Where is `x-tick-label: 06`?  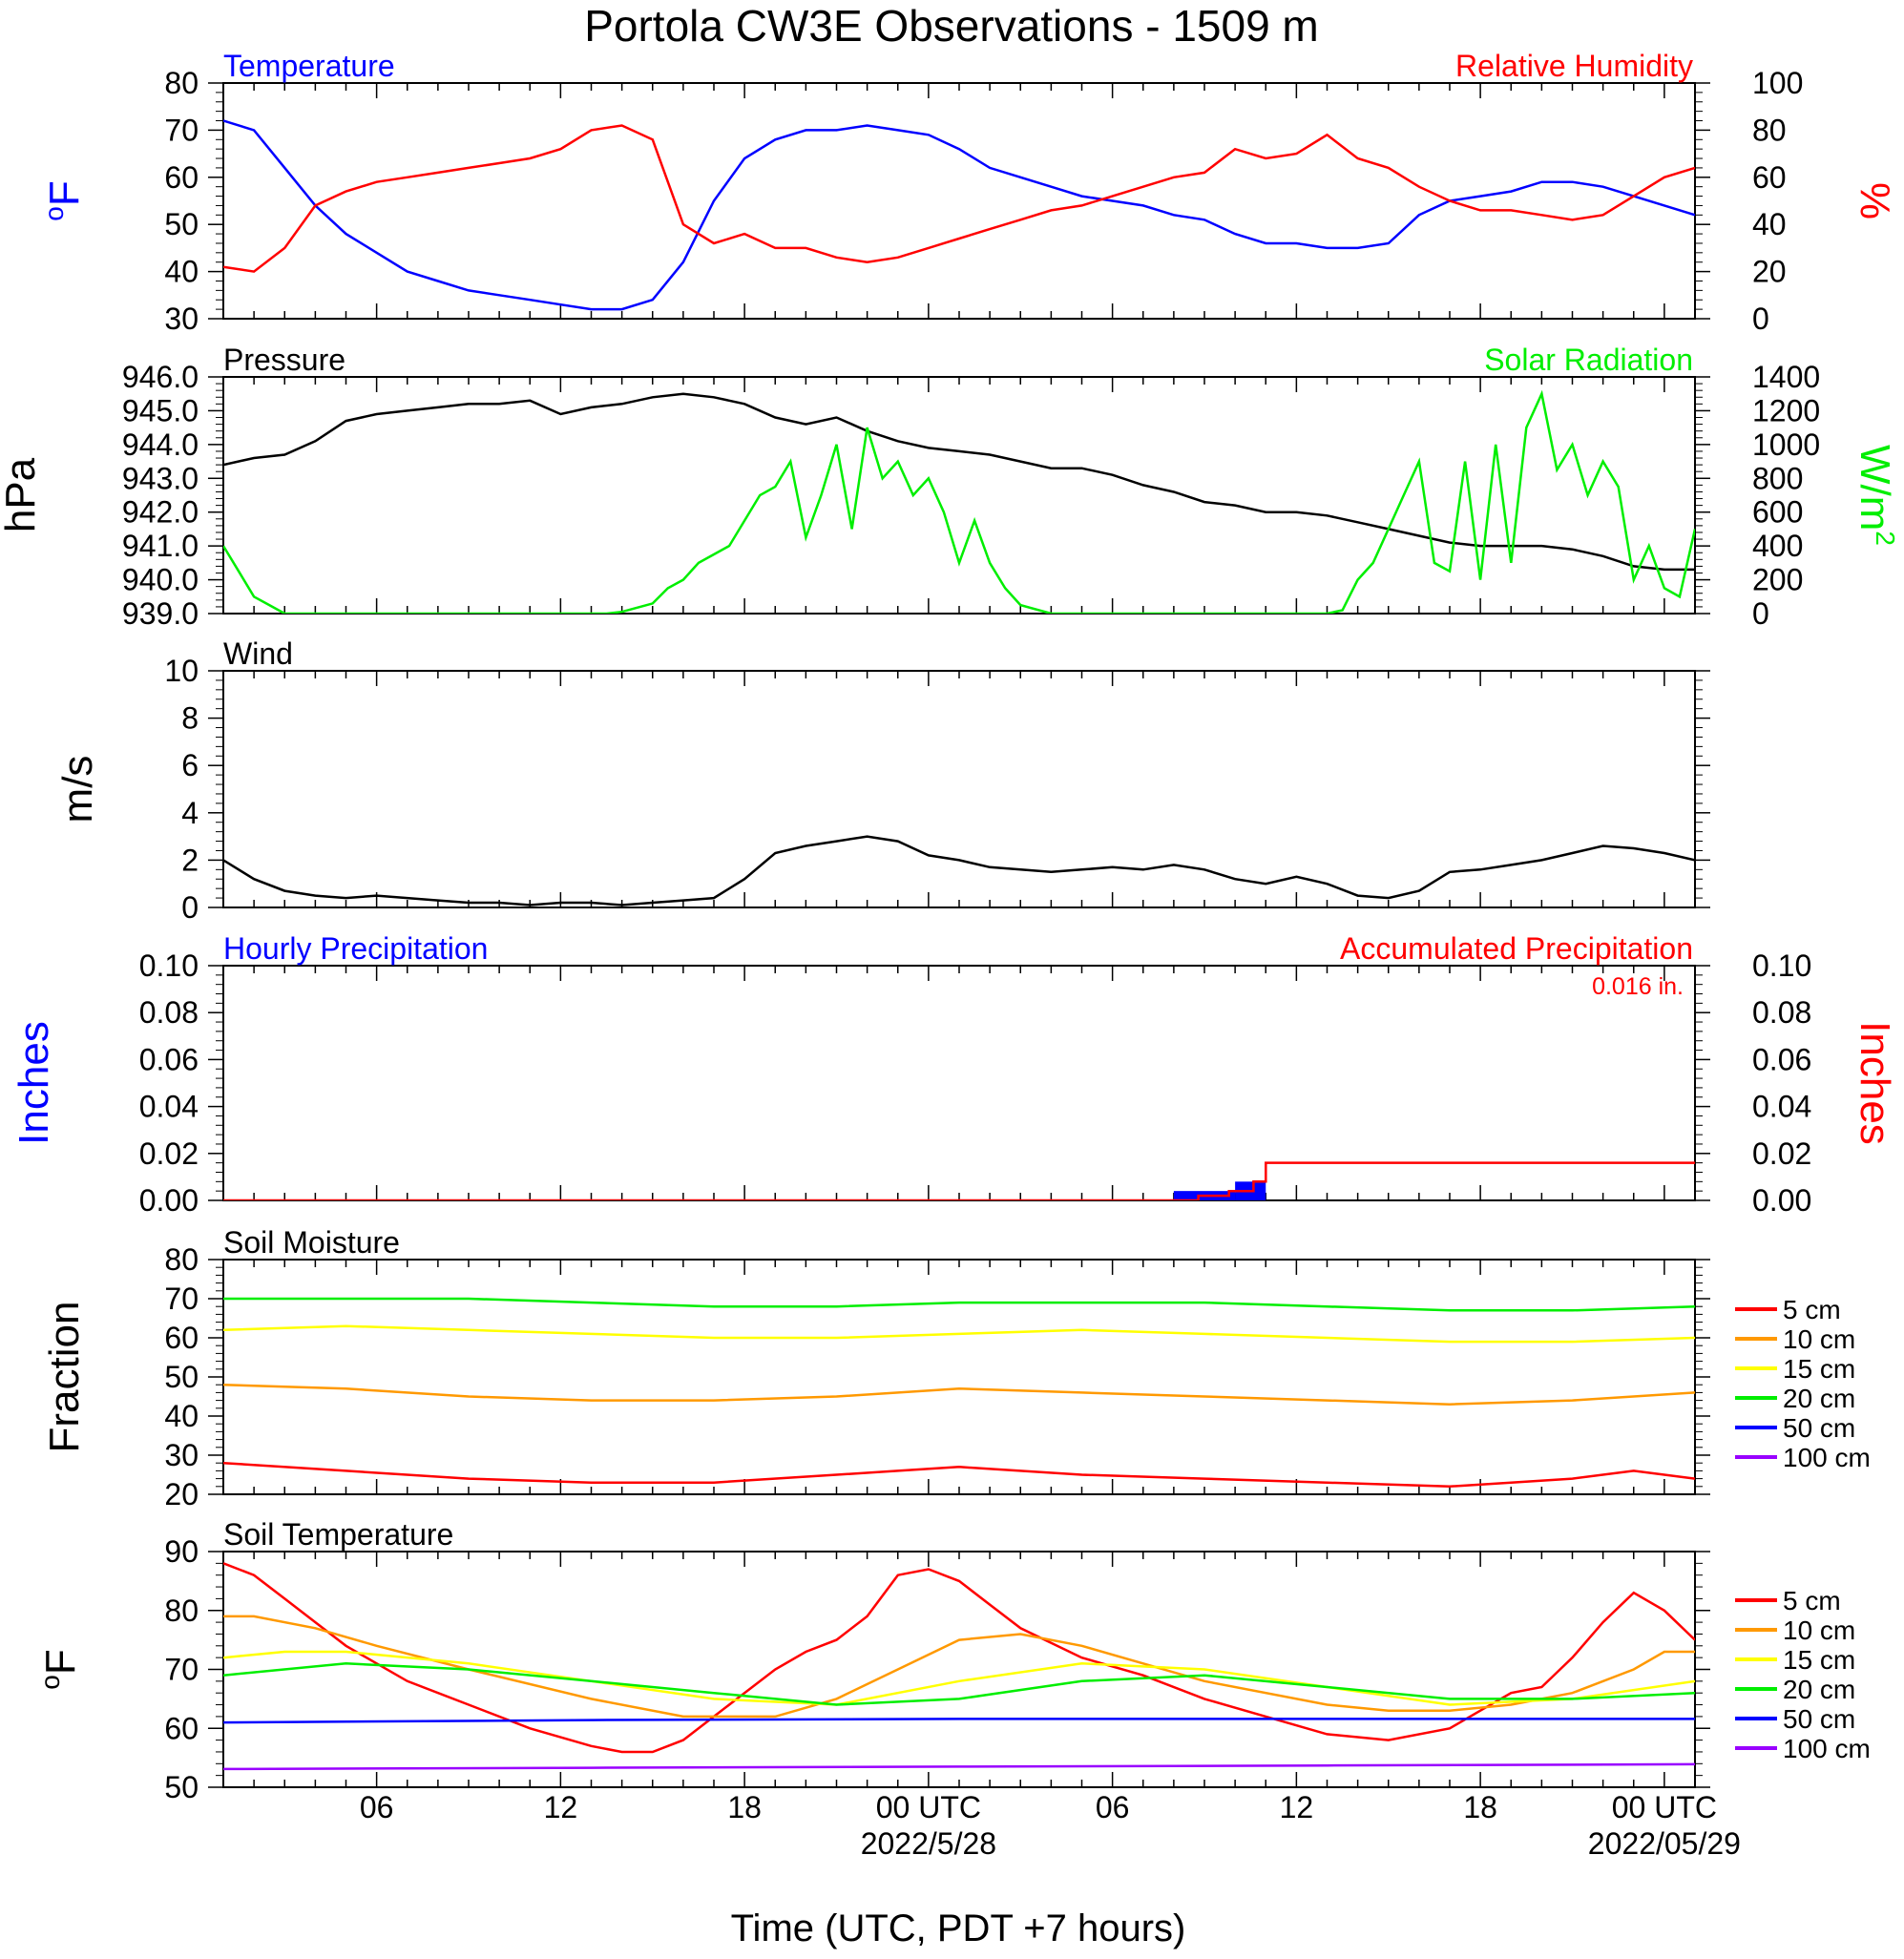
x-tick-label: 06 is located at coordinates (1113, 1807).